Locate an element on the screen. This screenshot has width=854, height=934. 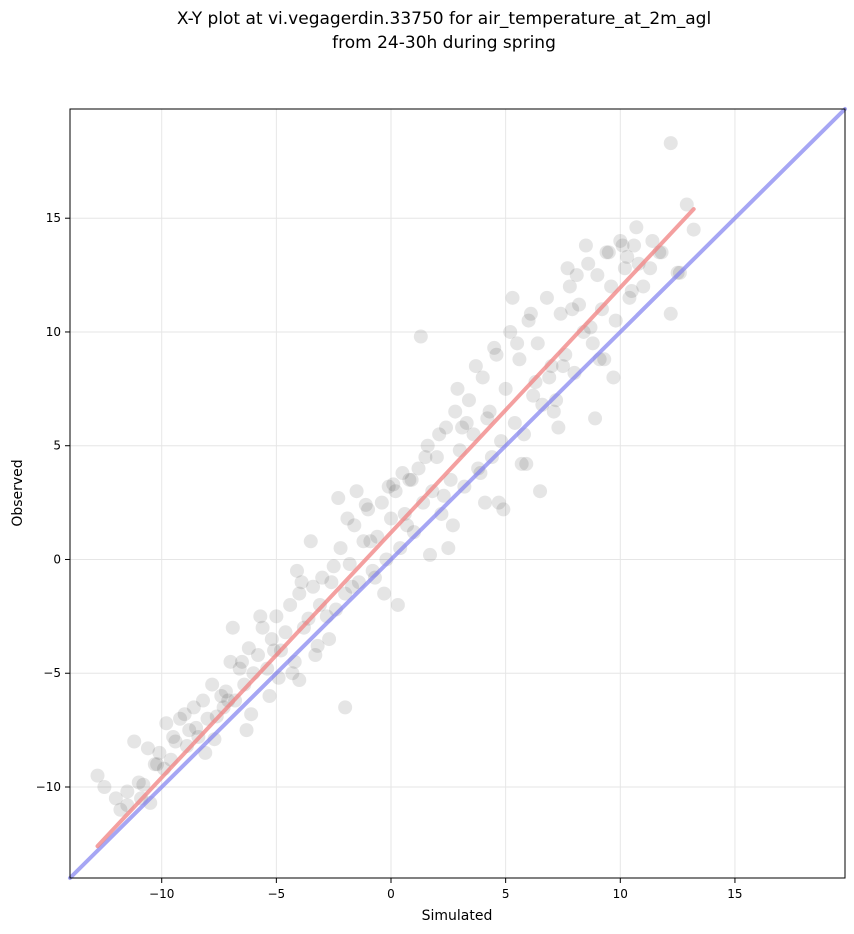
x-tick-label-0: −10 is located at coordinates (161, 894).